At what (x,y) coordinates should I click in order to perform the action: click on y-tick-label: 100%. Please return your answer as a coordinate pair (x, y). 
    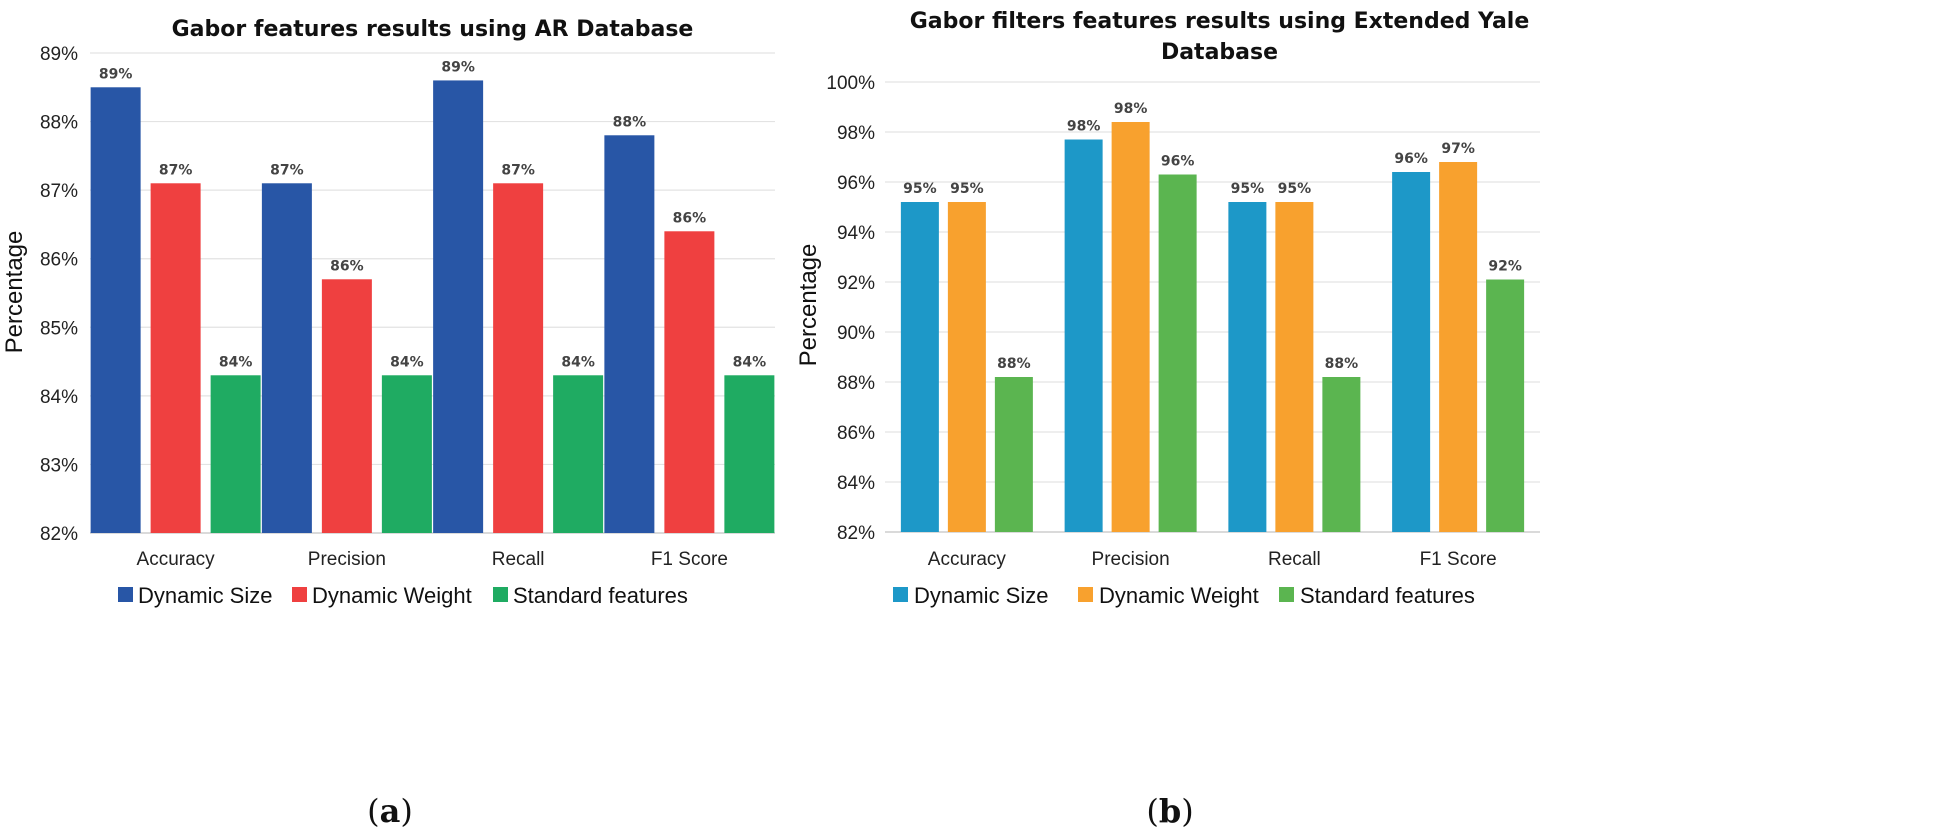
    Looking at the image, I should click on (850, 83).